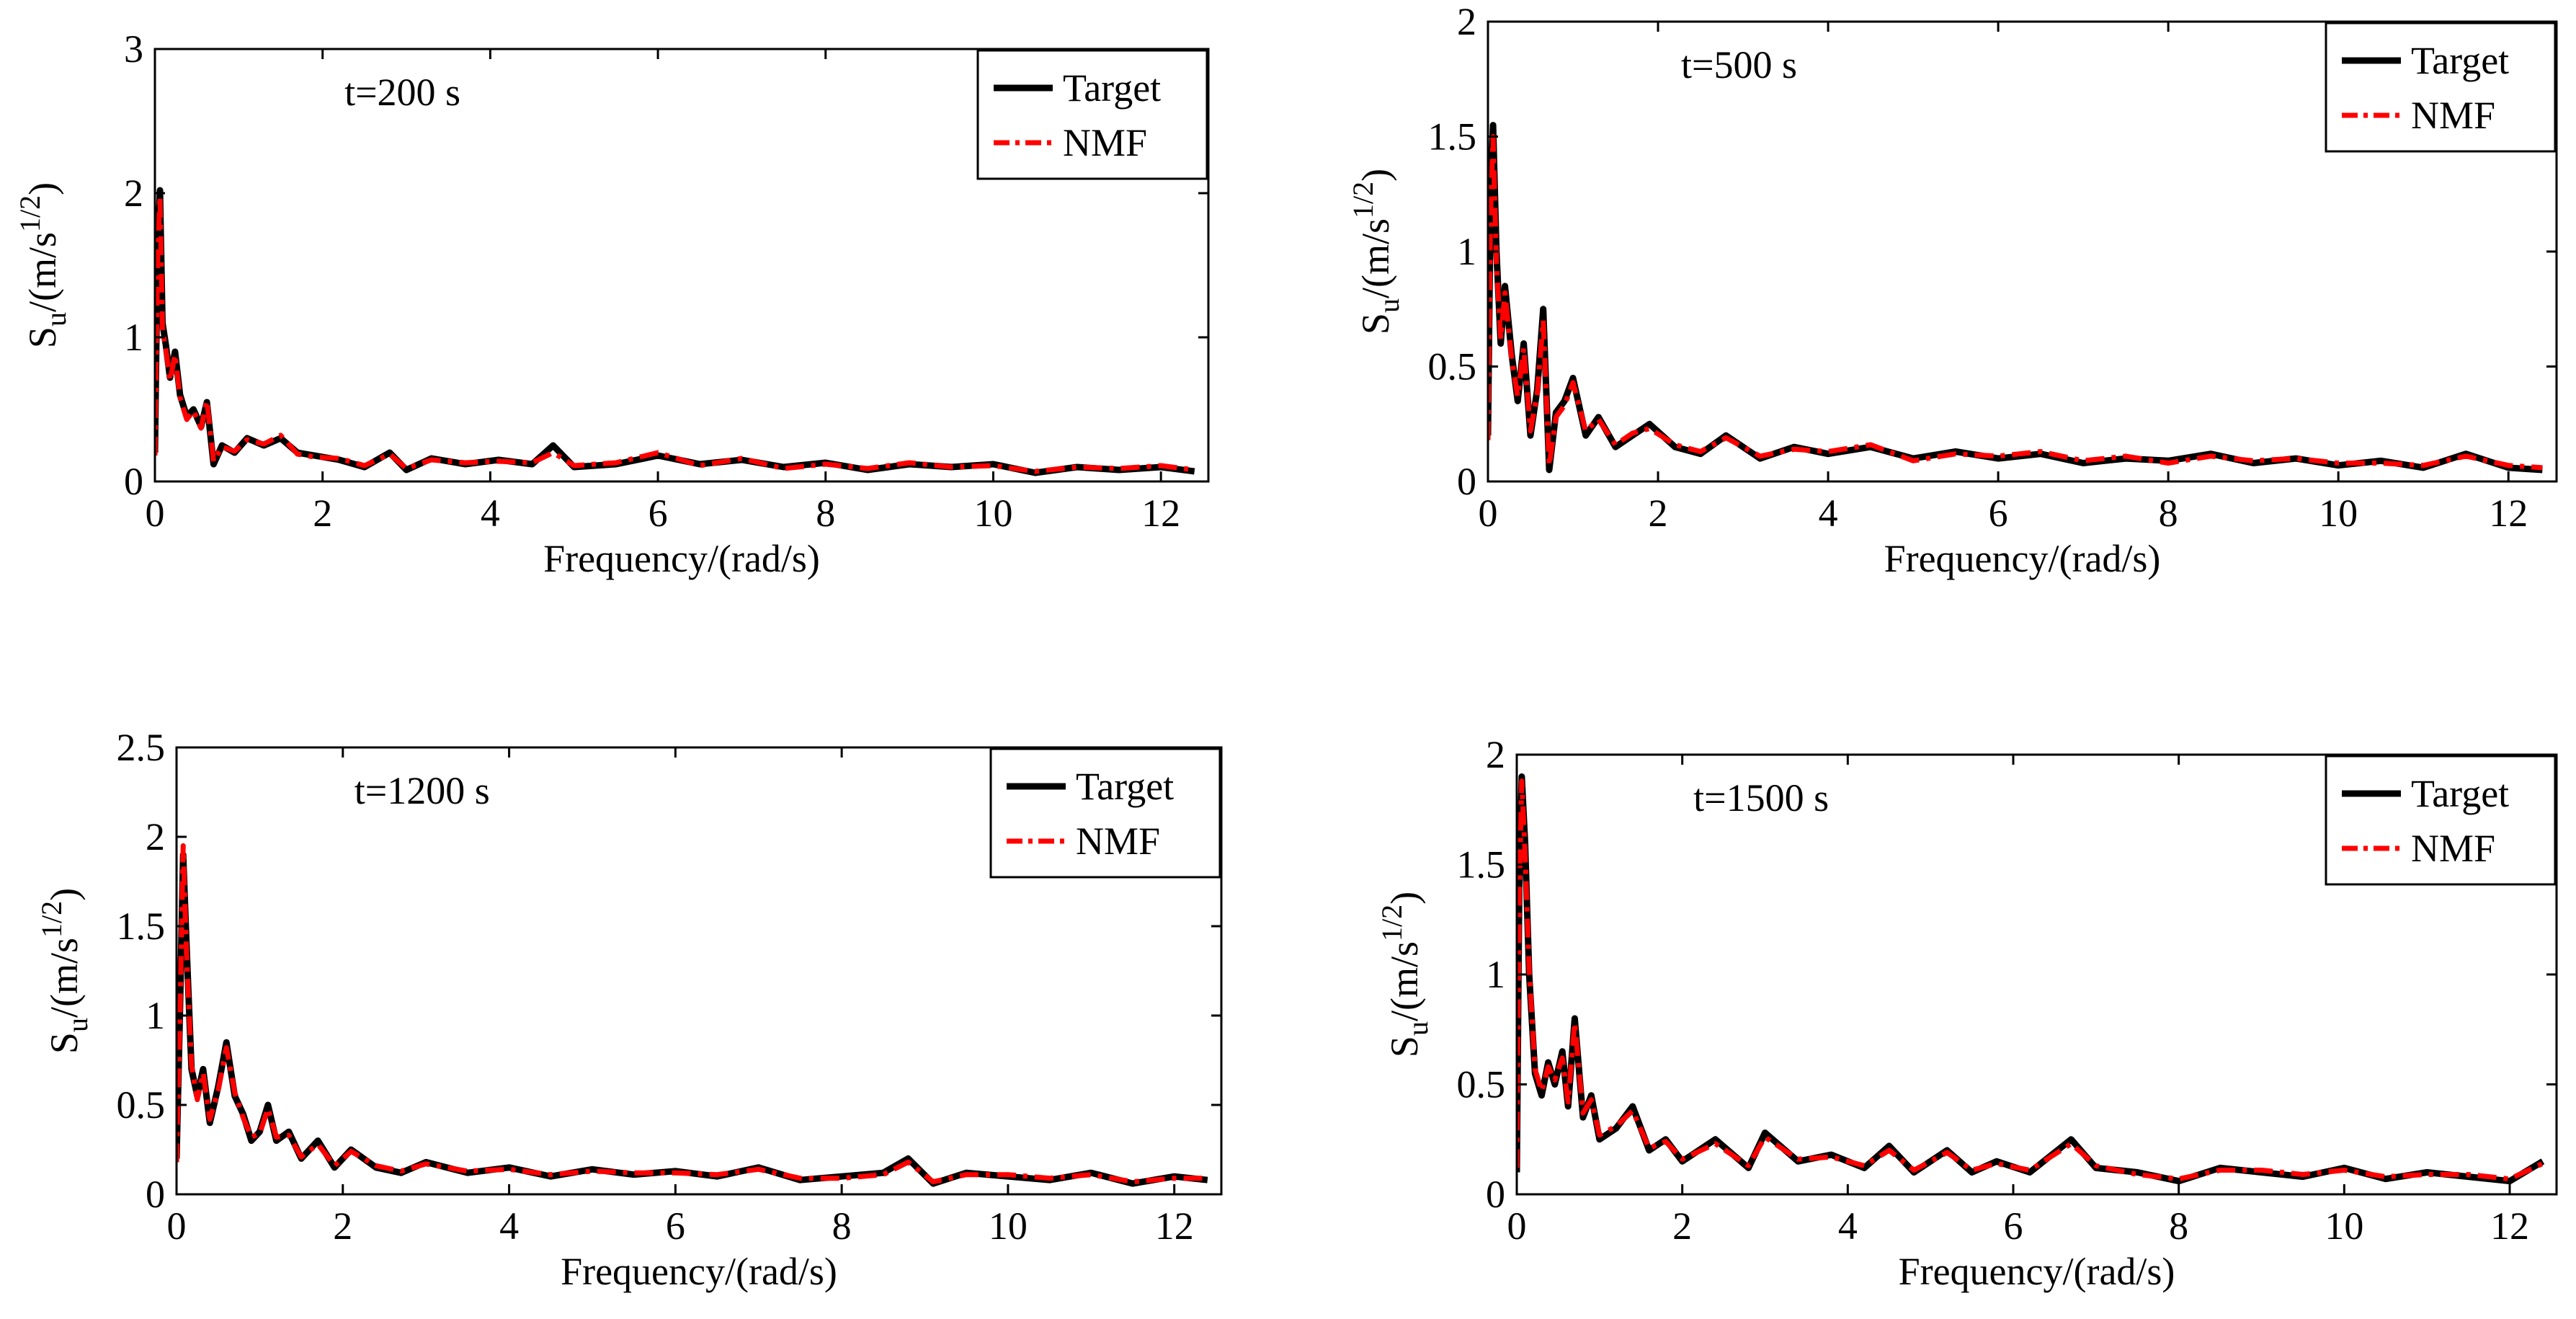  What do you see at coordinates (133, 49) in the screenshot?
I see `y-tick-label: 3` at bounding box center [133, 49].